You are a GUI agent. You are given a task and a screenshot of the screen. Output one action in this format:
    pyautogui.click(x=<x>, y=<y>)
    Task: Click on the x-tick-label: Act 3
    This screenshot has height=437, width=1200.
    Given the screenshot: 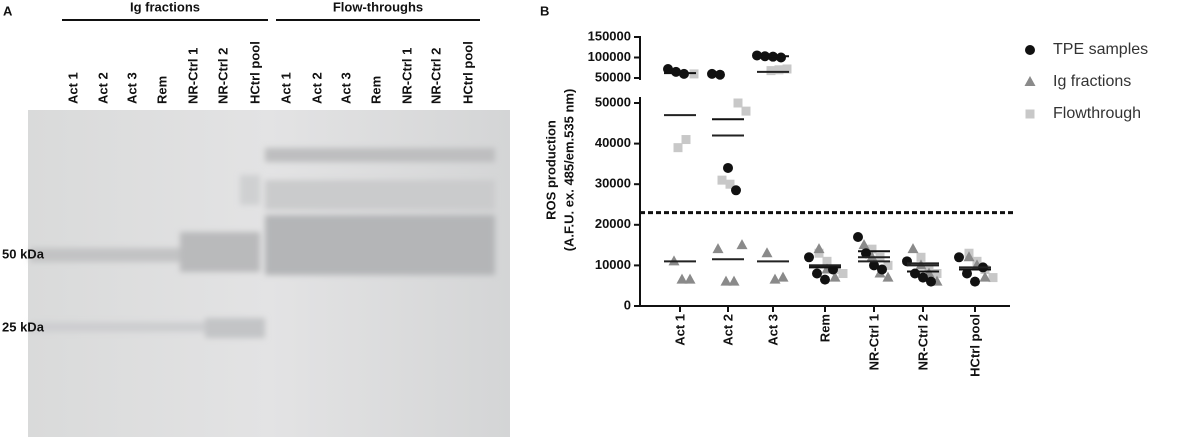 What is the action you would take?
    pyautogui.click(x=772, y=330)
    